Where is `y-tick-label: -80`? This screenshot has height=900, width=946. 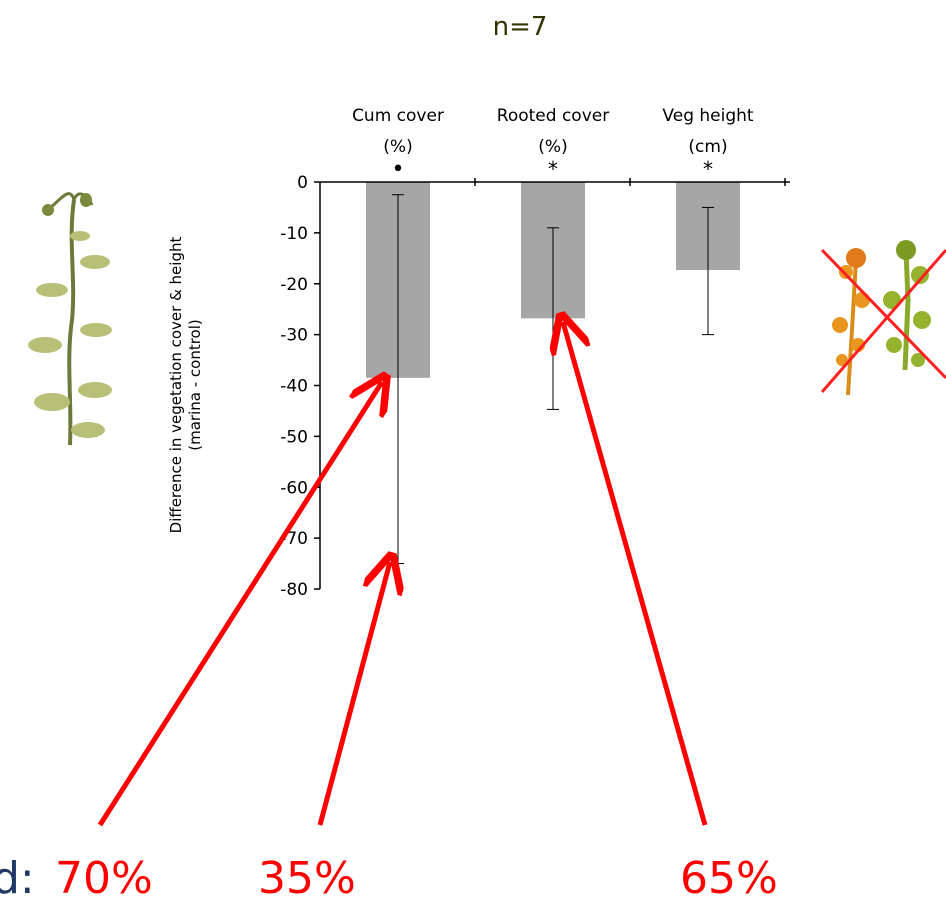
y-tick-label: -80 is located at coordinates (294, 590).